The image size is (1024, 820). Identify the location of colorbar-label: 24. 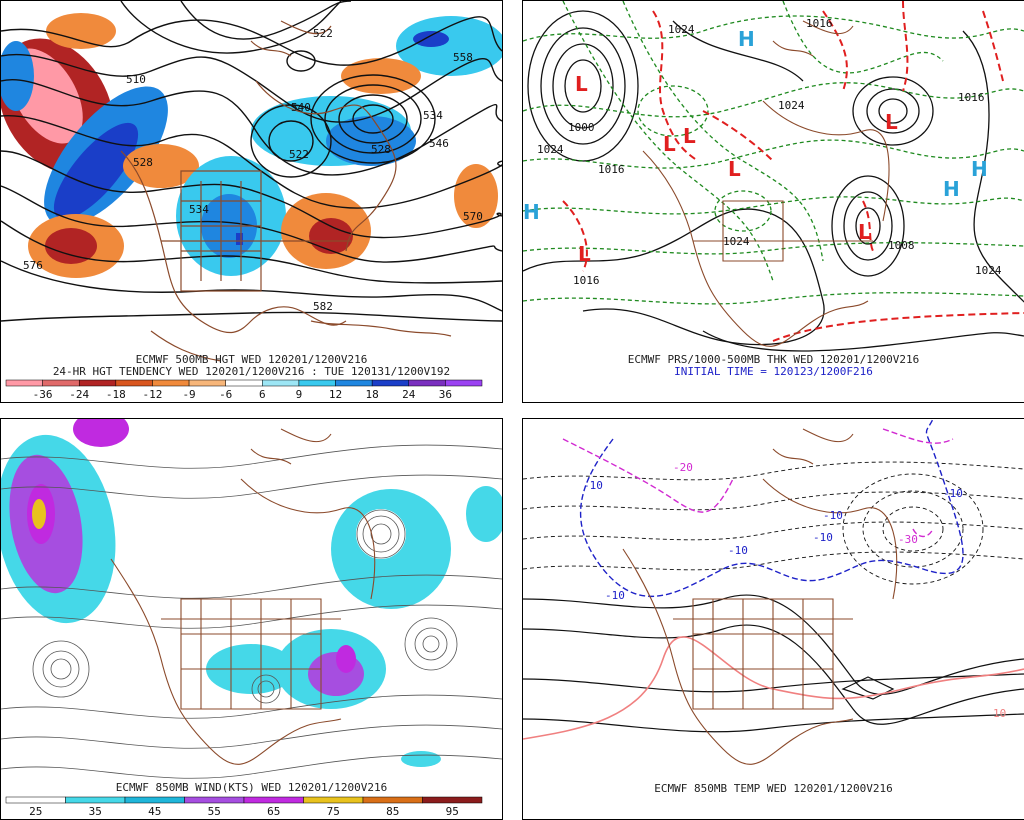
(409, 394).